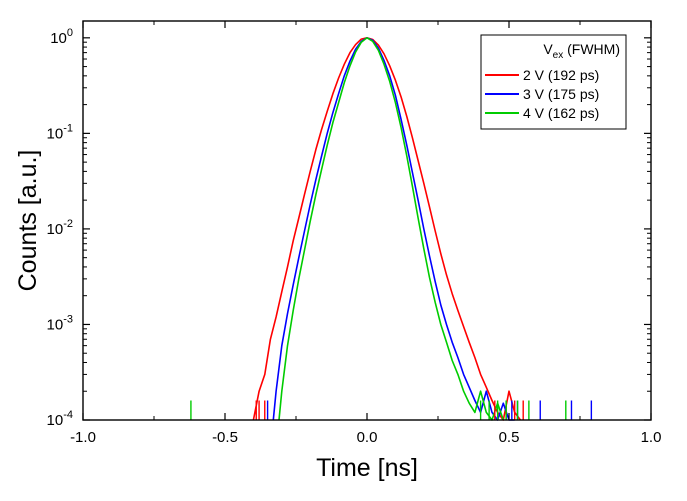 The width and height of the screenshot is (687, 501). Describe the element at coordinates (367, 437) in the screenshot. I see `x-tick-label-3: 0.0` at that location.